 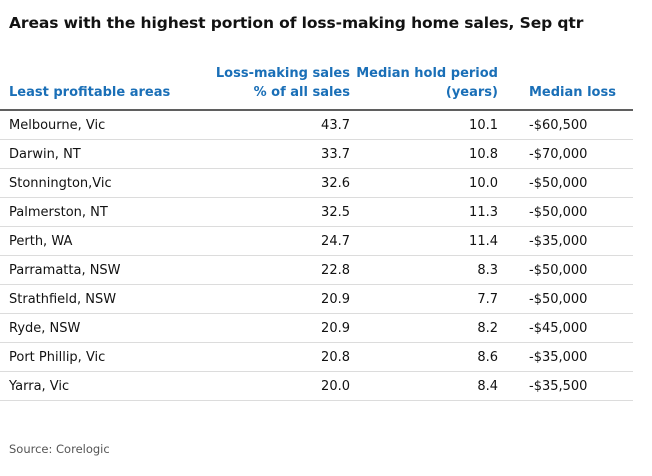 What do you see at coordinates (104, 270) in the screenshot?
I see `area-cell: Parramatta, NSW` at bounding box center [104, 270].